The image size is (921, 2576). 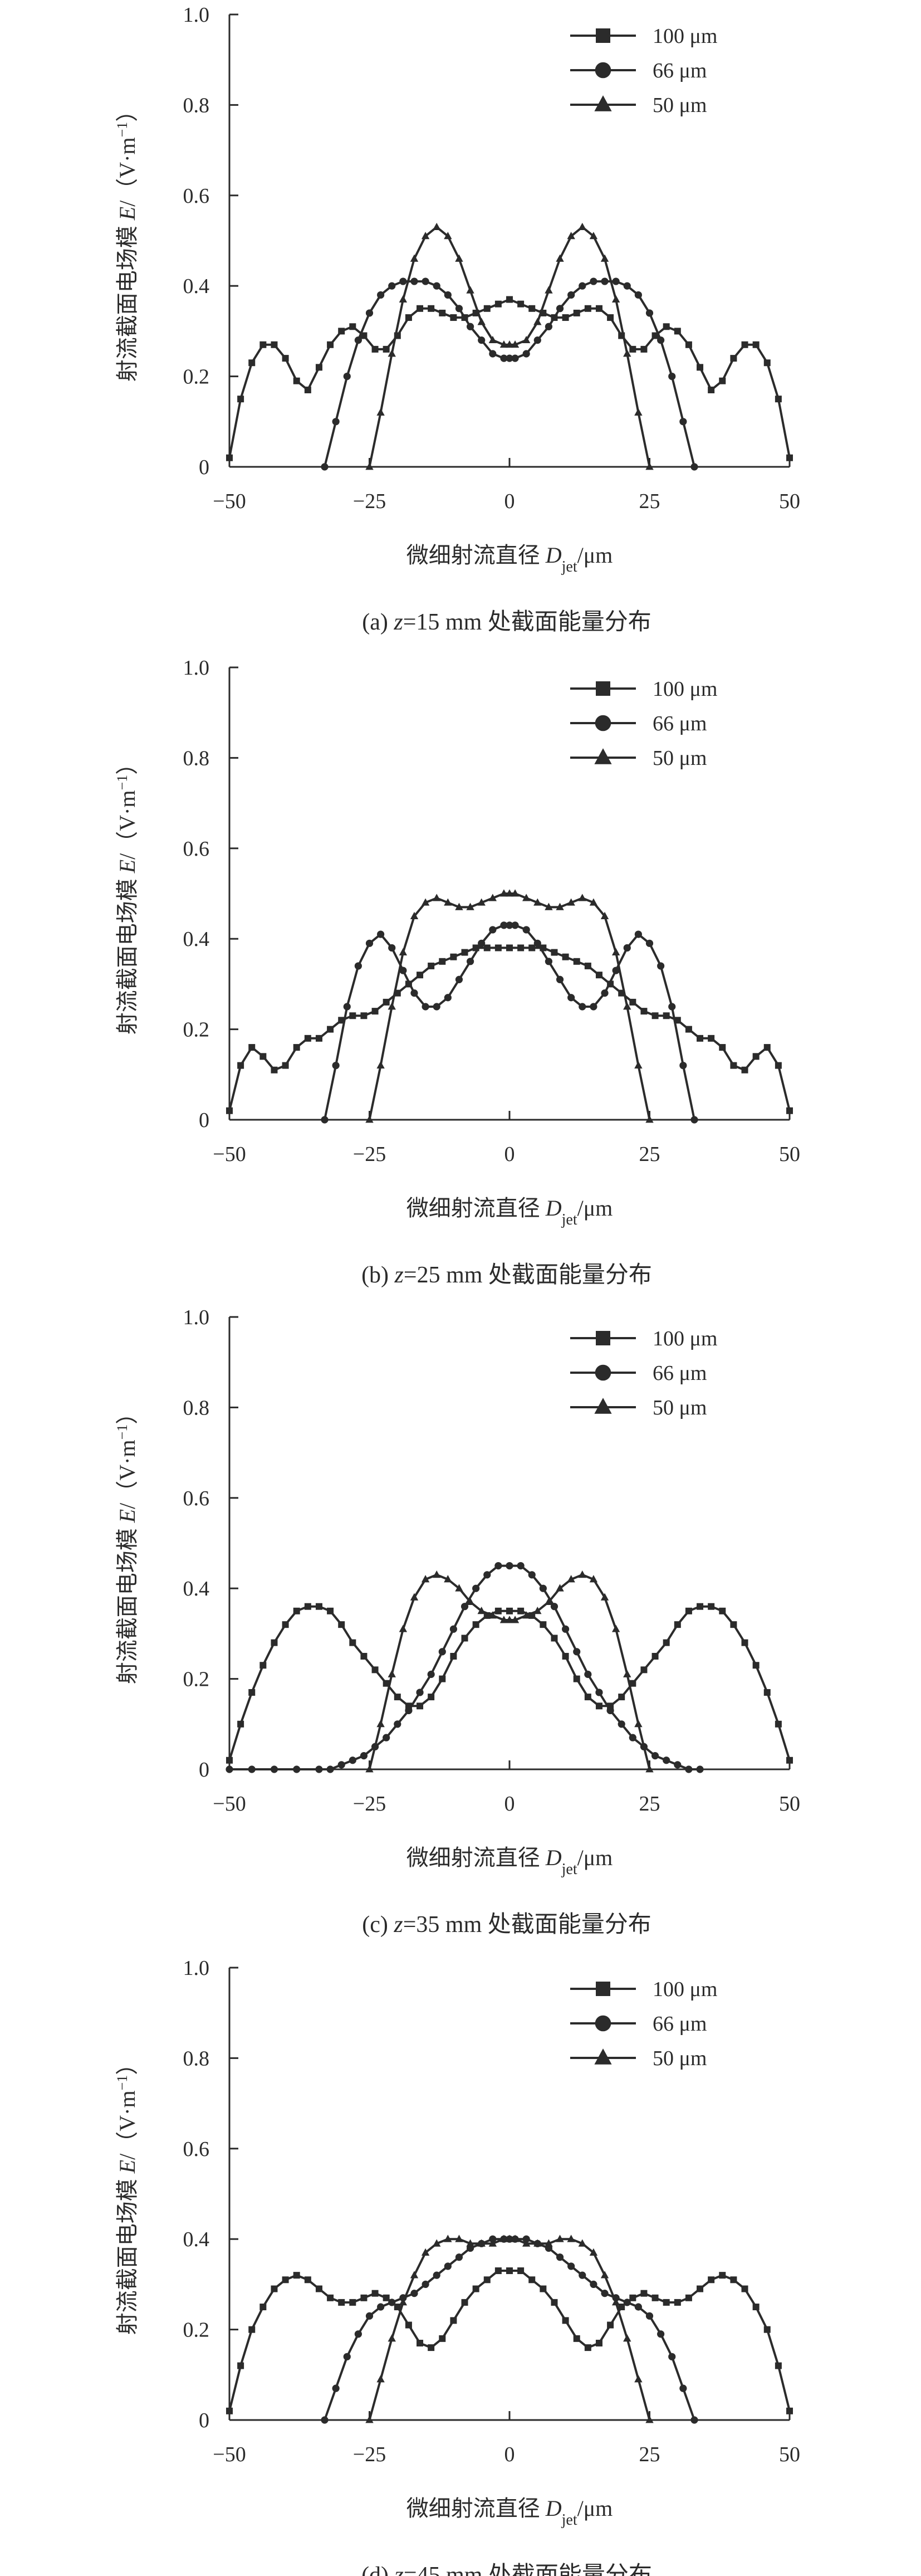 I want to click on y-axis-title-group: 射流截面电场模 E/（V·m−1）, so click(x=127, y=241).